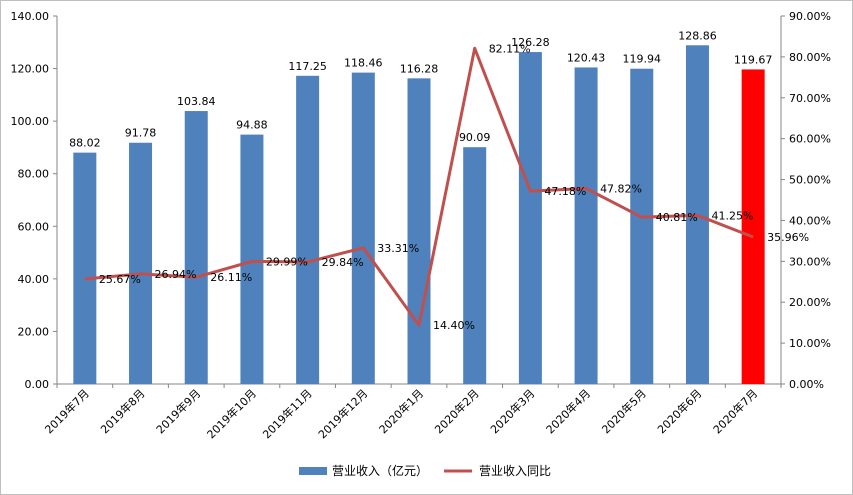  What do you see at coordinates (37, 384) in the screenshot?
I see `y-left-tick-label: 0.00` at bounding box center [37, 384].